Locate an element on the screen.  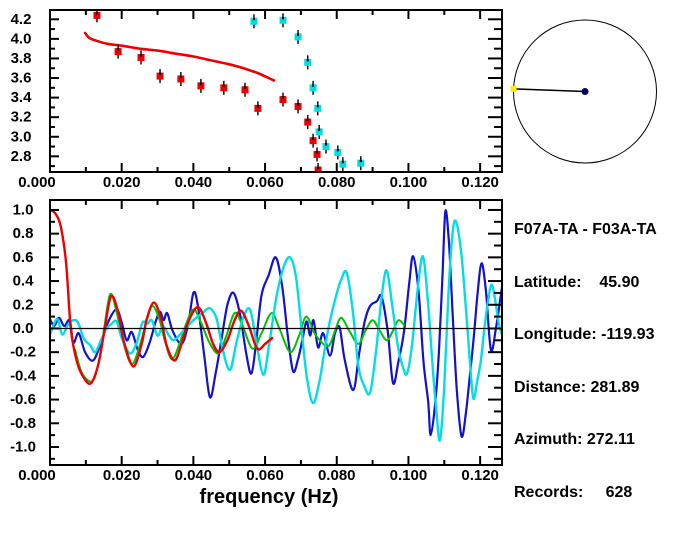
y-tick-label: -0.2 is located at coordinates (23, 352).